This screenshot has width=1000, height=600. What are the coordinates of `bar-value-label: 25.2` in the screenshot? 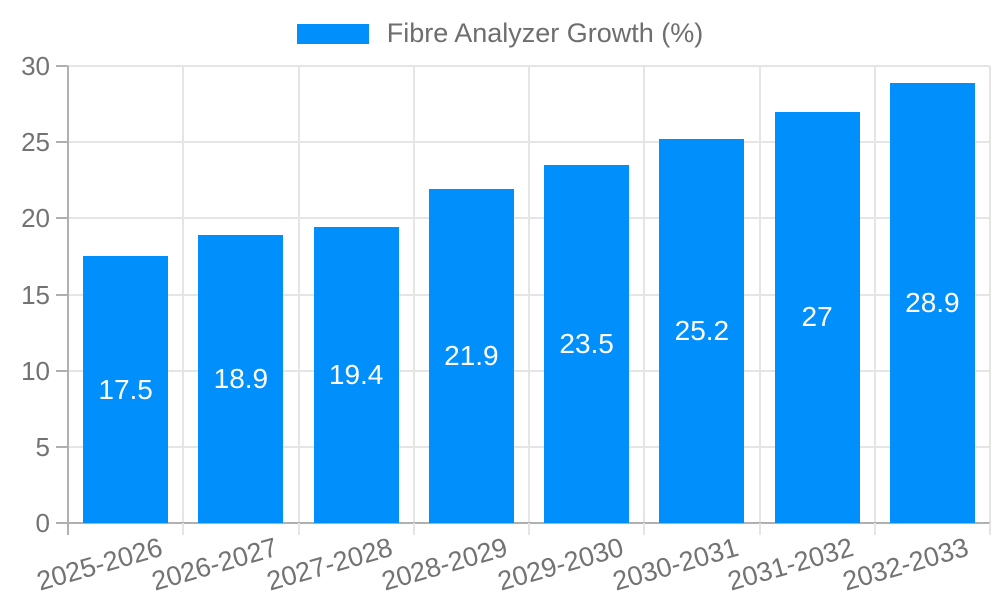 It's located at (702, 331).